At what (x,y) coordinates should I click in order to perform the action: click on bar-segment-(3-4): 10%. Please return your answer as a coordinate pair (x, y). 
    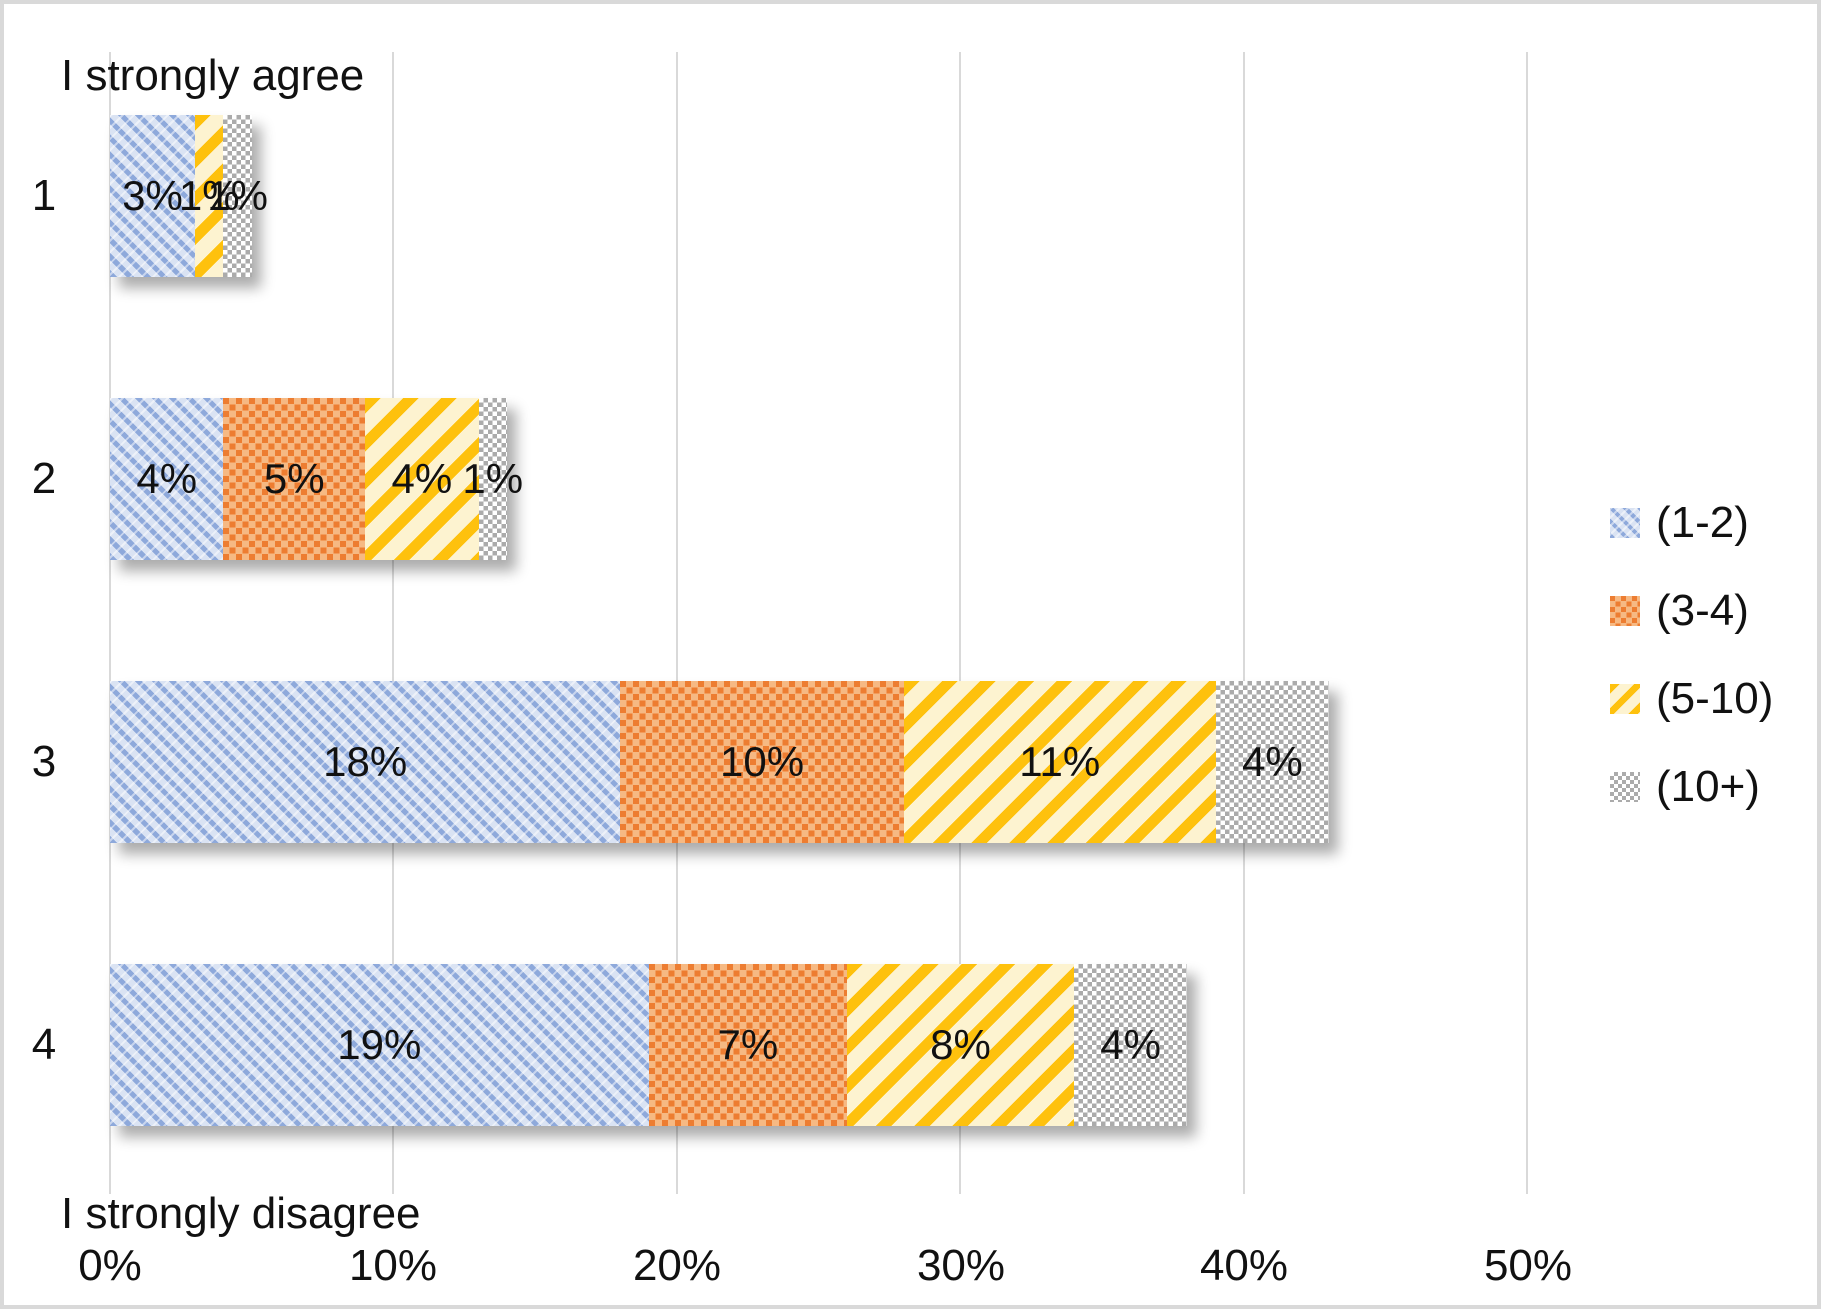
    Looking at the image, I should click on (762, 762).